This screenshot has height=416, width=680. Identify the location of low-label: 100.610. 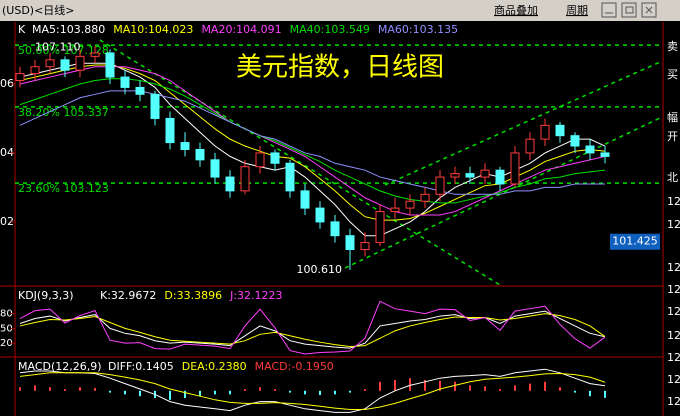
(320, 269).